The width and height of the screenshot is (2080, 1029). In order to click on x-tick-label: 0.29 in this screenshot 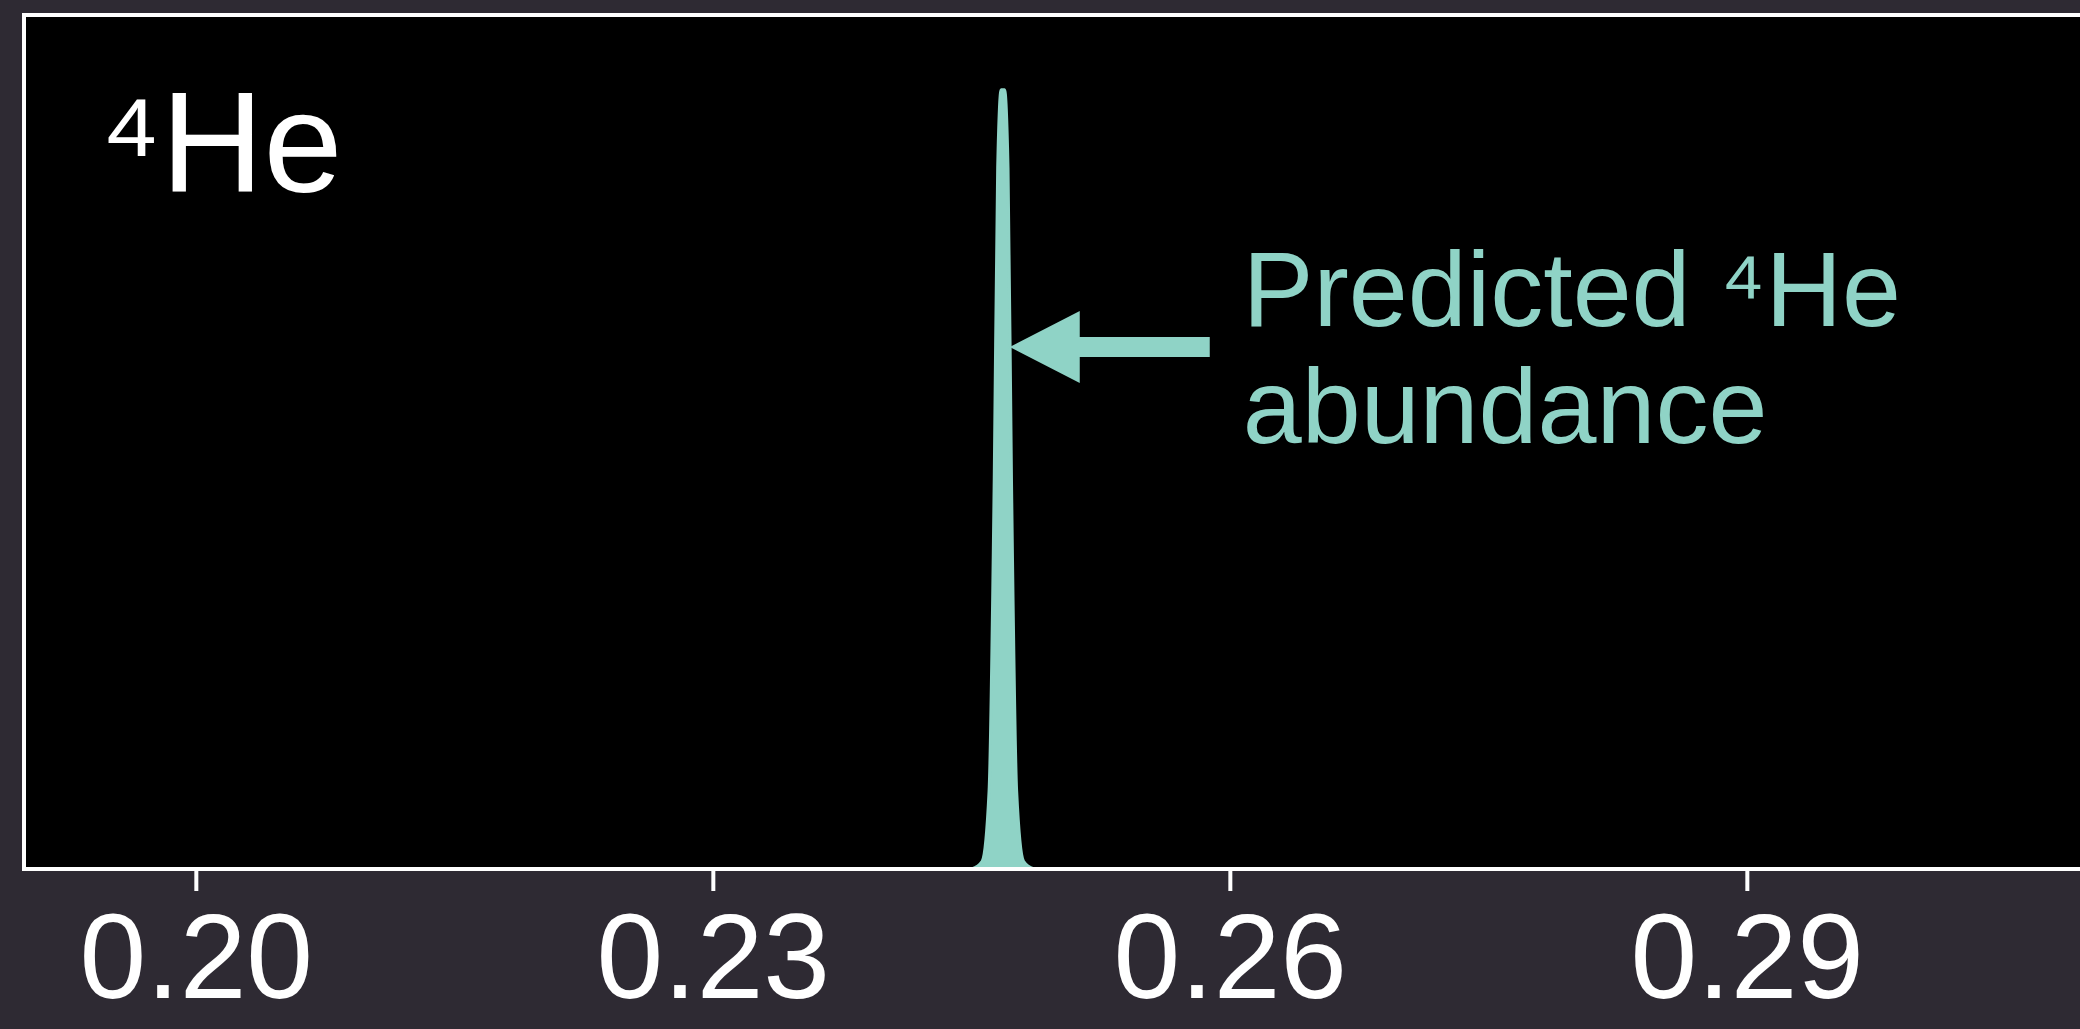, I will do `click(1747, 956)`.